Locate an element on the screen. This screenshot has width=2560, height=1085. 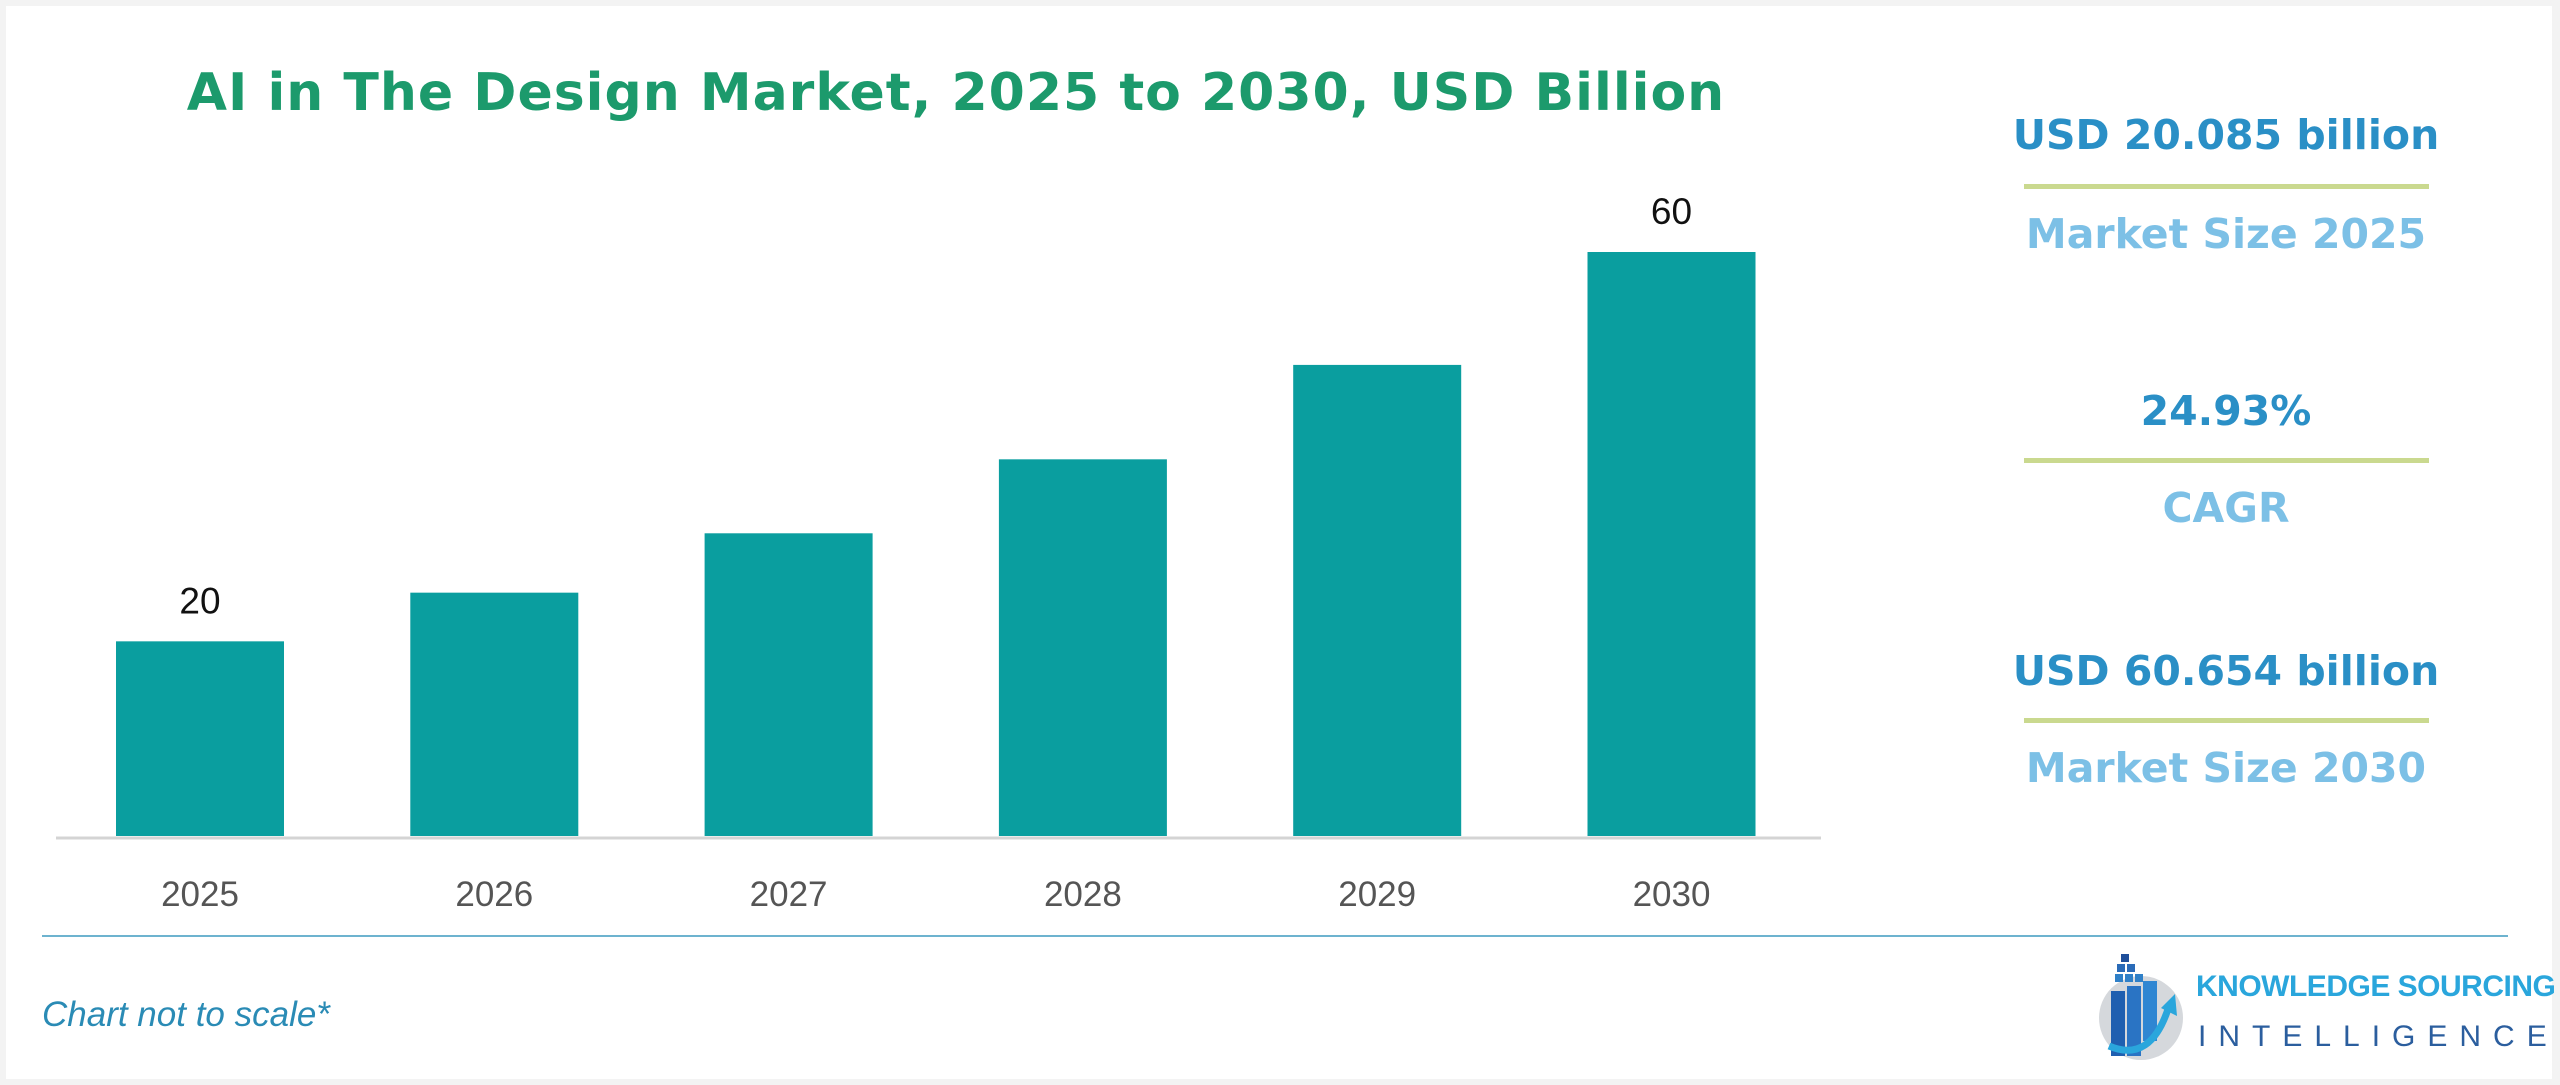
stat-market-size-2025: USD 20.085 billion Market Size 2025 is located at coordinates (2226, 184).